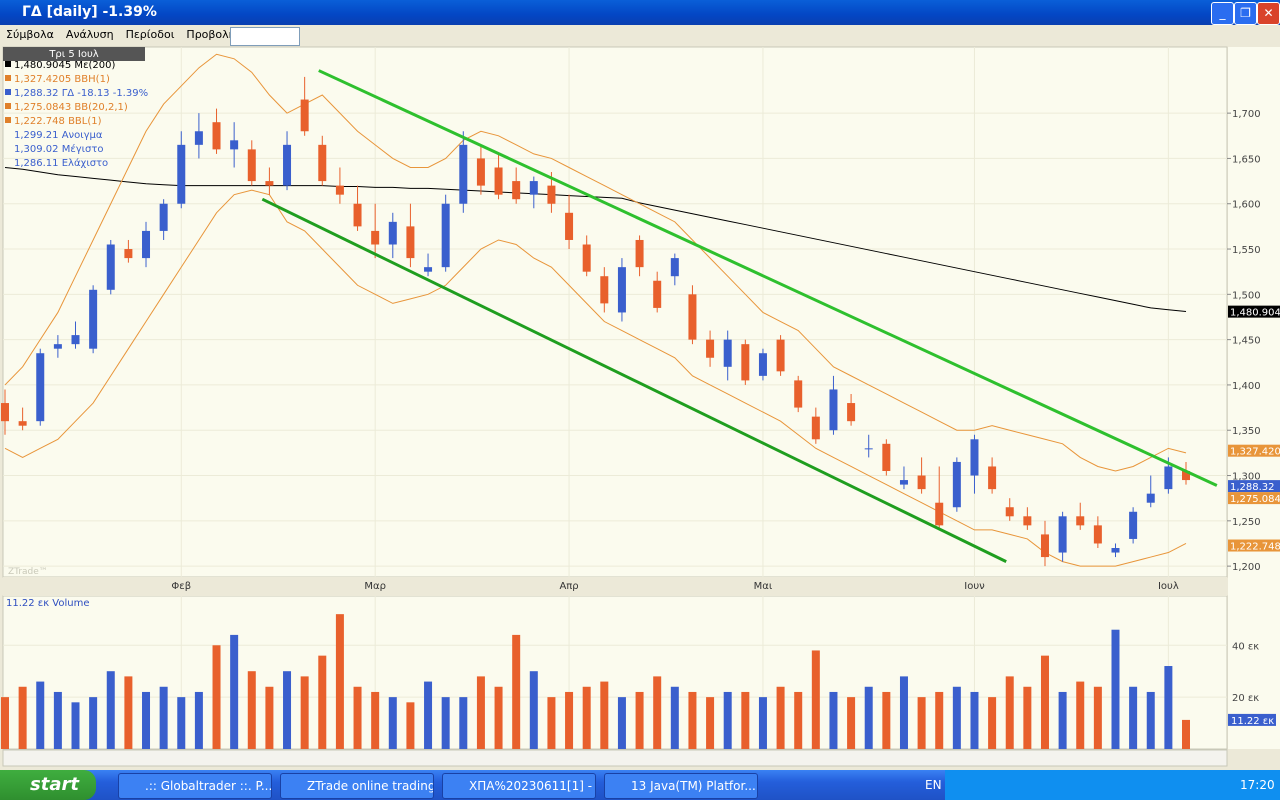  What do you see at coordinates (48, 785) in the screenshot?
I see `start-button: start` at bounding box center [48, 785].